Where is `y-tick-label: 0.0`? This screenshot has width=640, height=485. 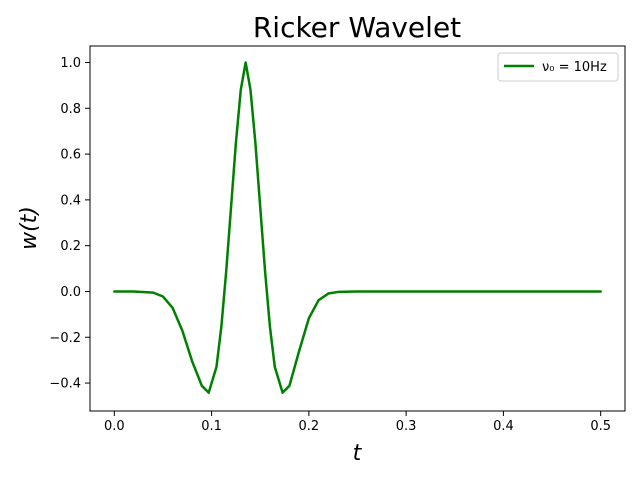
y-tick-label: 0.0 is located at coordinates (70, 292).